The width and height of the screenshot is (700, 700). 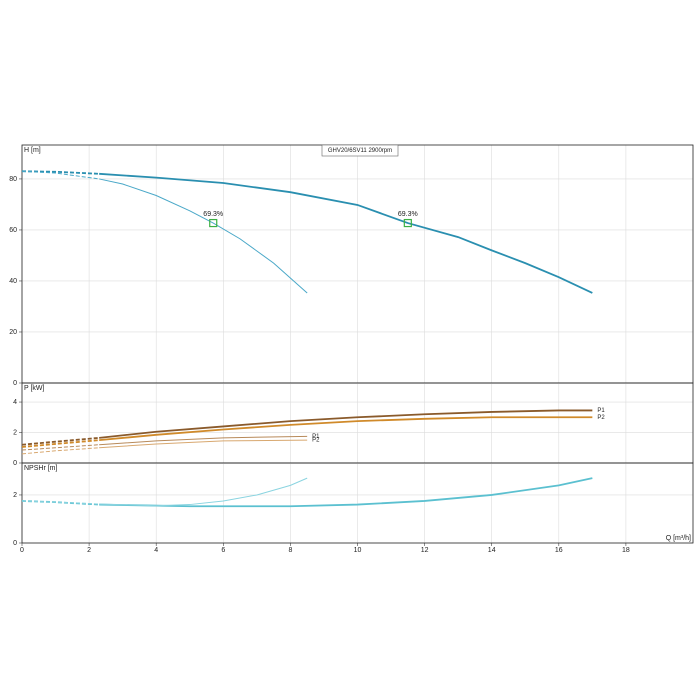 I want to click on x-tick-label: 18, so click(x=626, y=550).